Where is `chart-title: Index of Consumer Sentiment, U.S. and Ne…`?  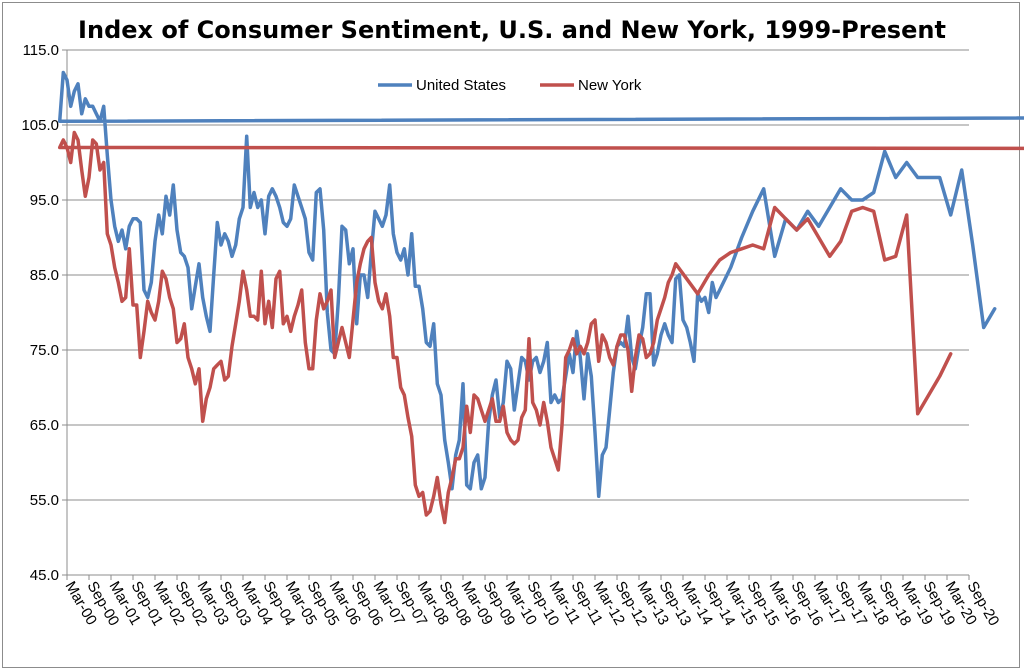 chart-title: Index of Consumer Sentiment, U.S. and Ne… is located at coordinates (512, 30).